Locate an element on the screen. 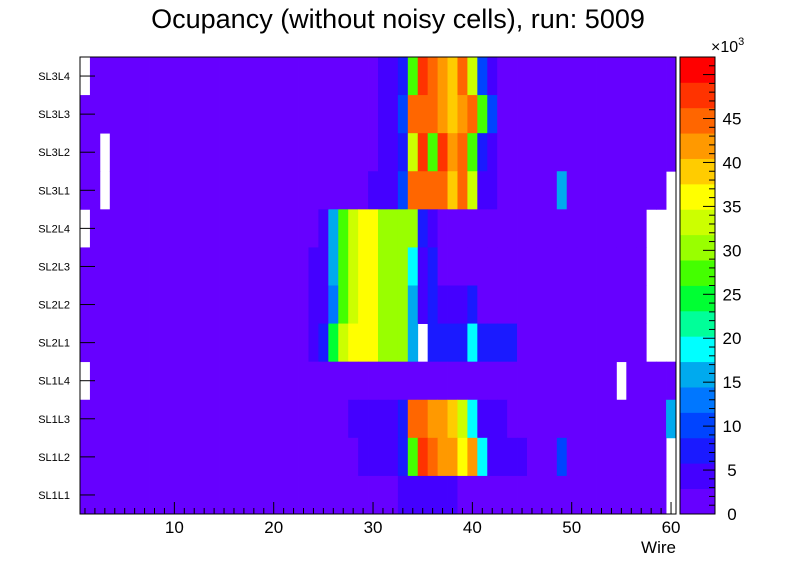 This screenshot has height=572, width=796. colorbar-exponent-base: ×10 is located at coordinates (724, 47).